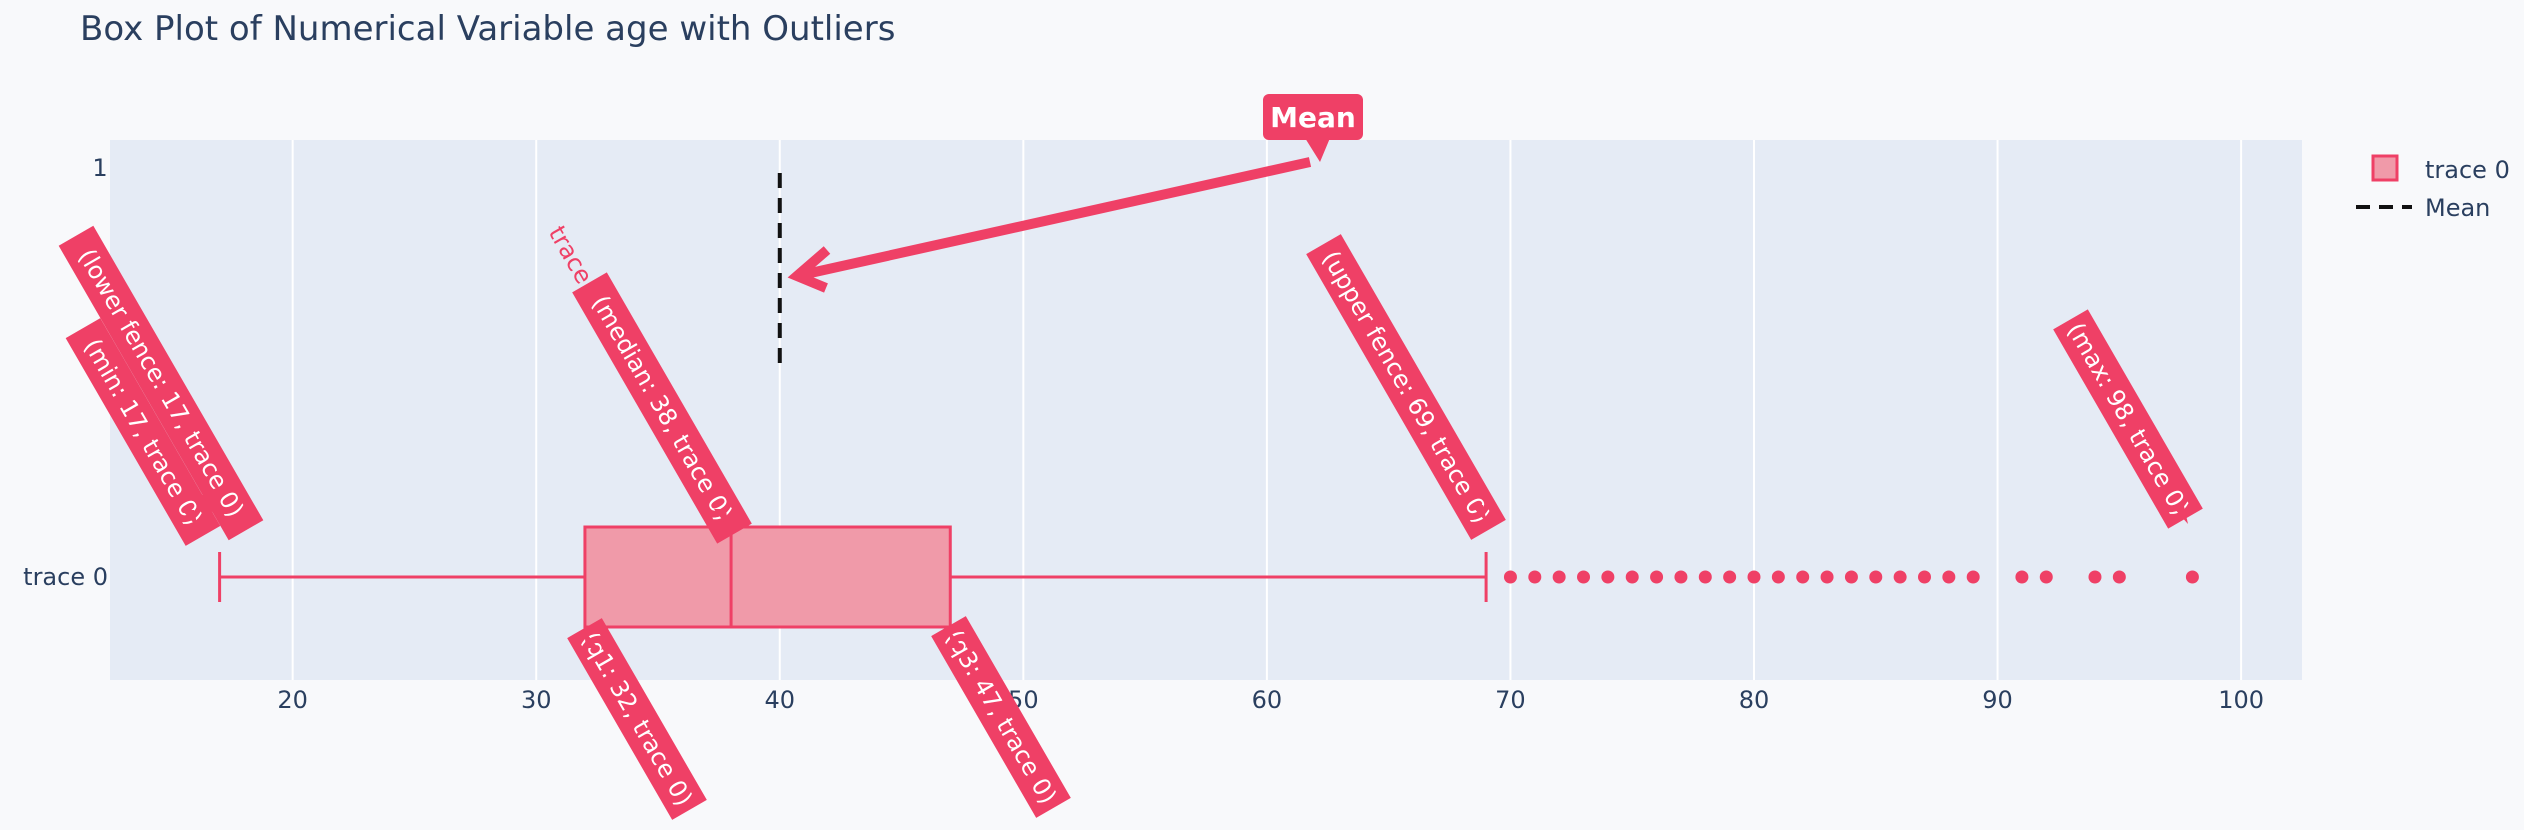  Describe the element at coordinates (1058, 218) in the screenshot. I see `mean-arrow-shaft` at that location.